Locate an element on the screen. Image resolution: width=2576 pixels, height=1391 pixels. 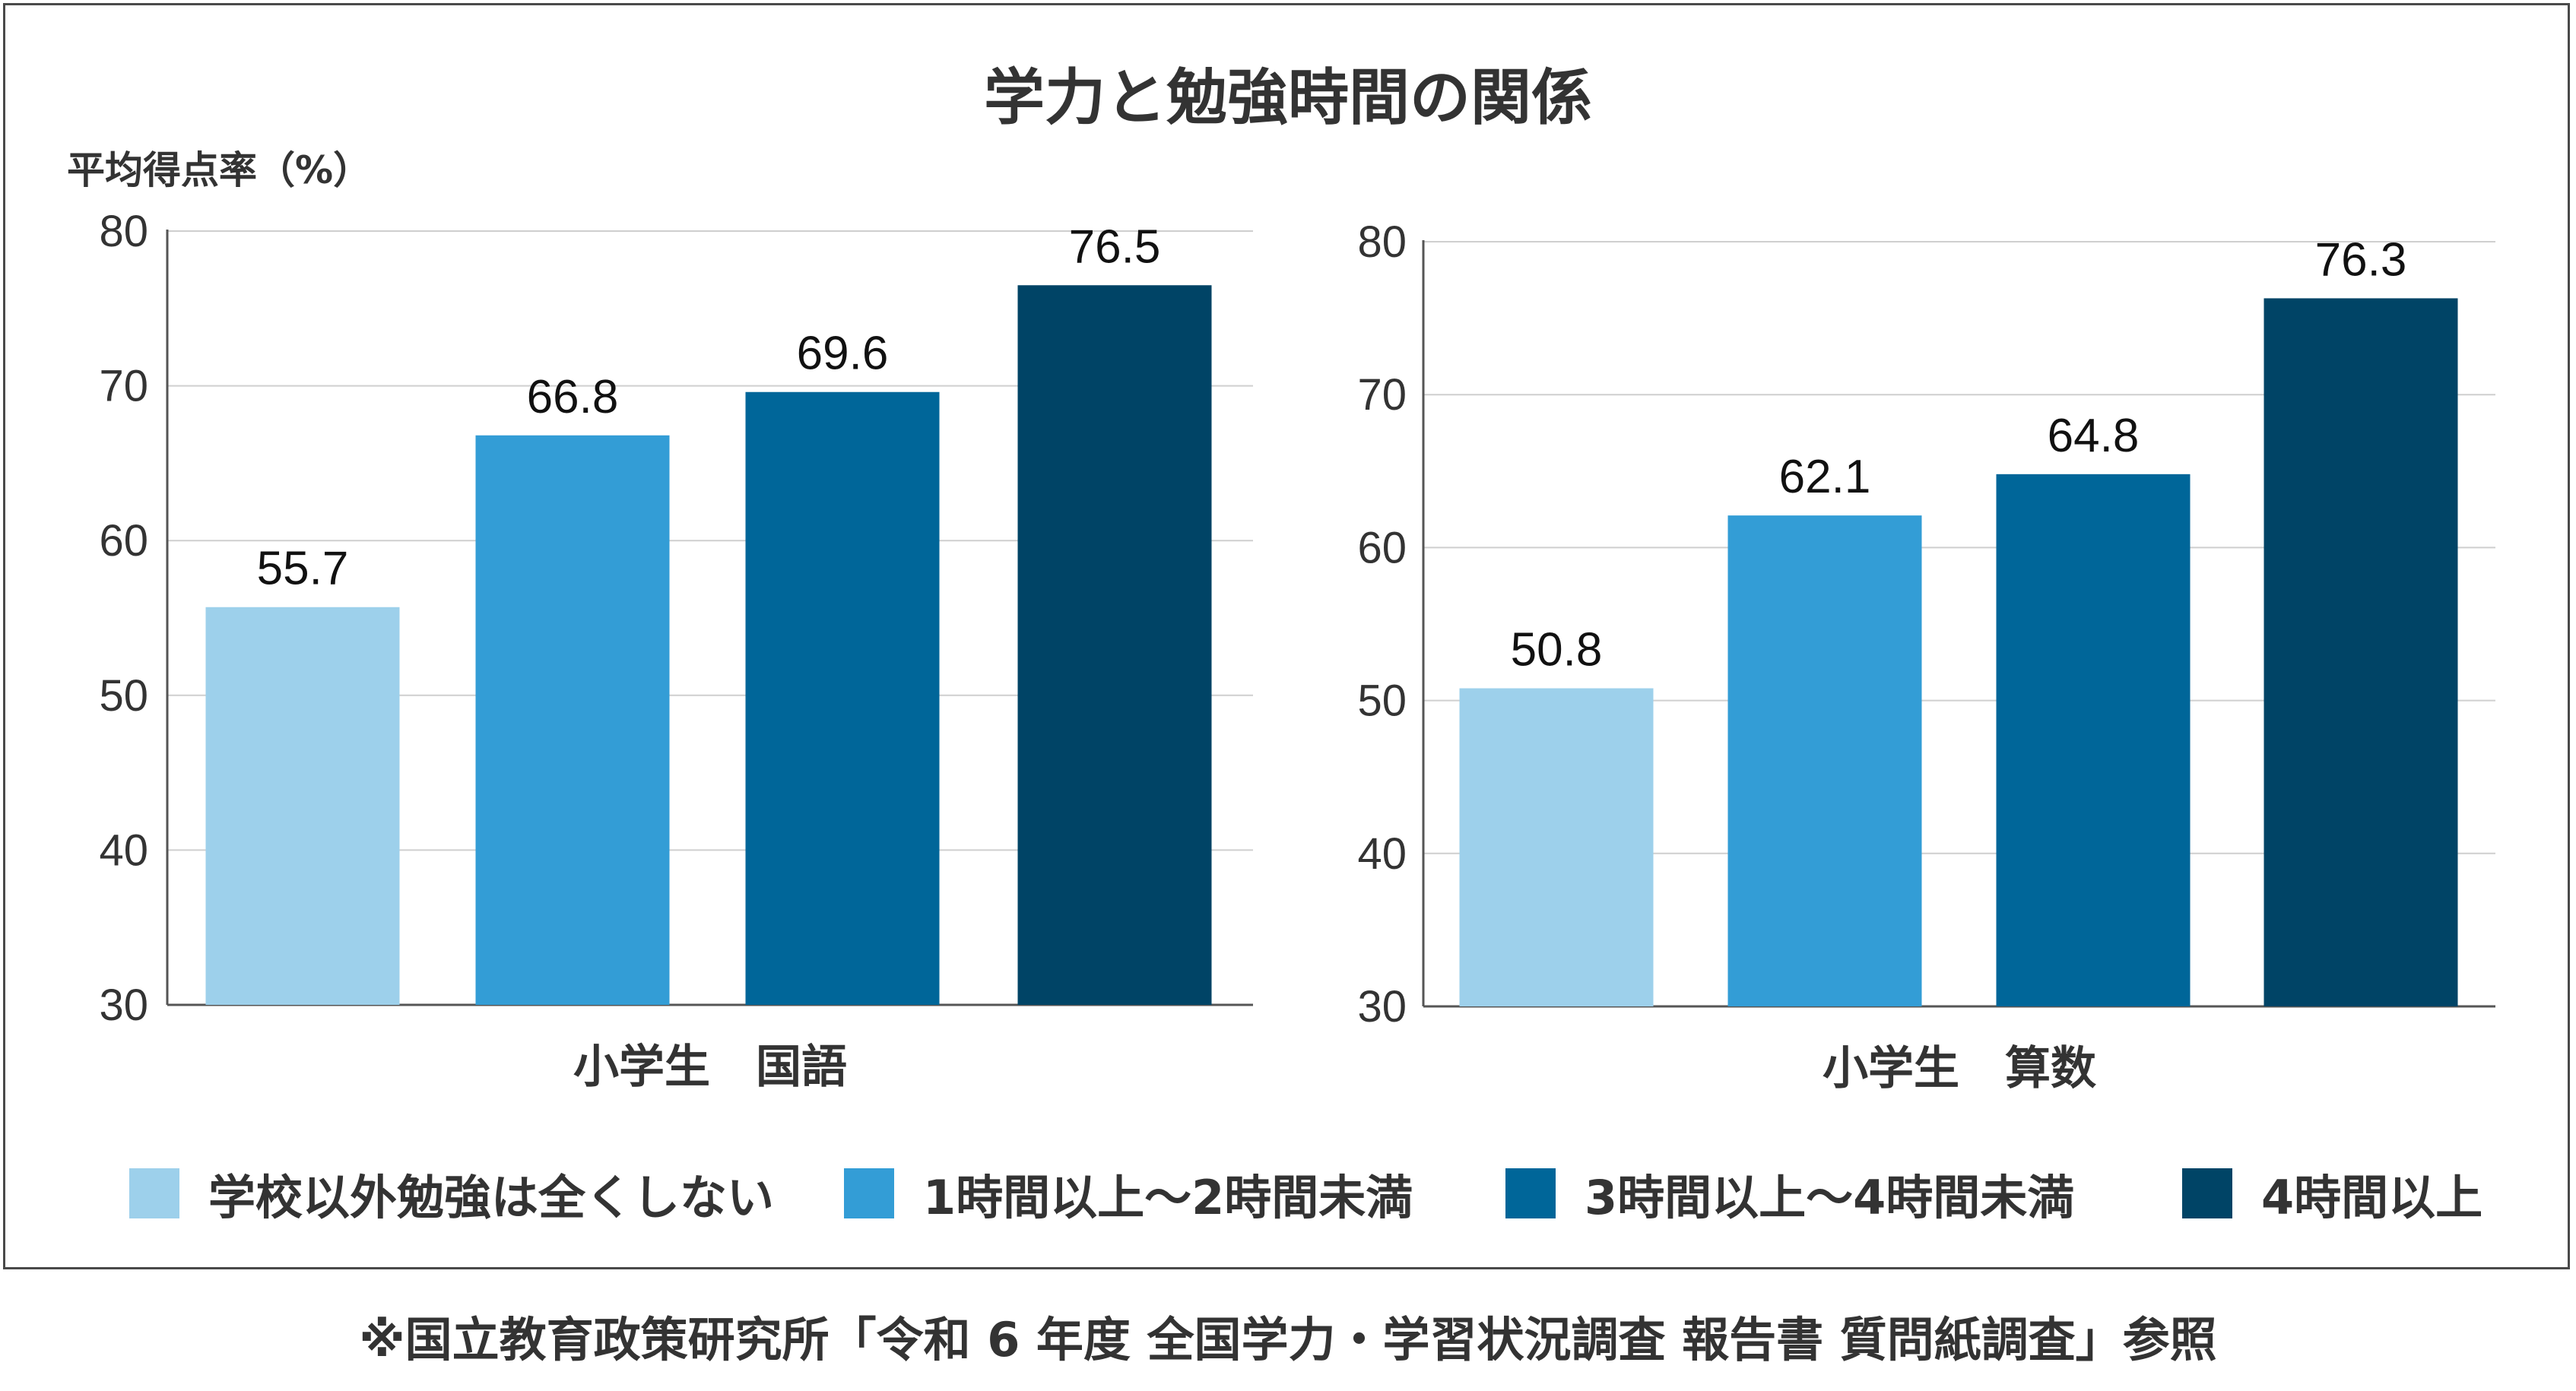
y-axis-label: 平均得点率（%） is located at coordinates (220, 170).